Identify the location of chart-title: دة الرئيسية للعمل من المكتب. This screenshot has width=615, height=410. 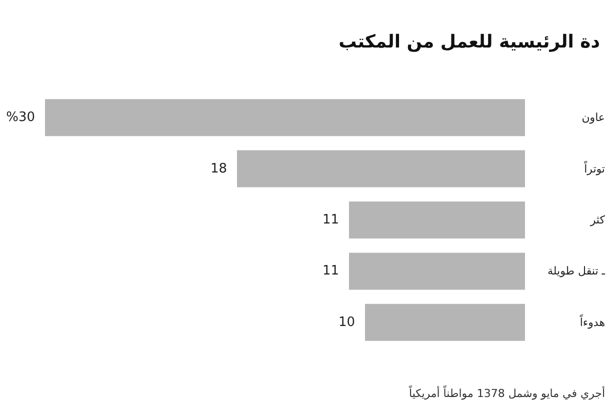
(469, 42).